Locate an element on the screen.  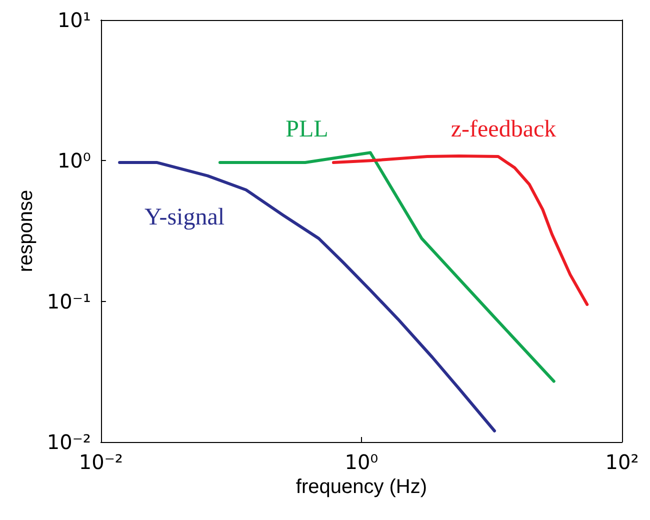
series-label: z-feedback is located at coordinates (503, 129).